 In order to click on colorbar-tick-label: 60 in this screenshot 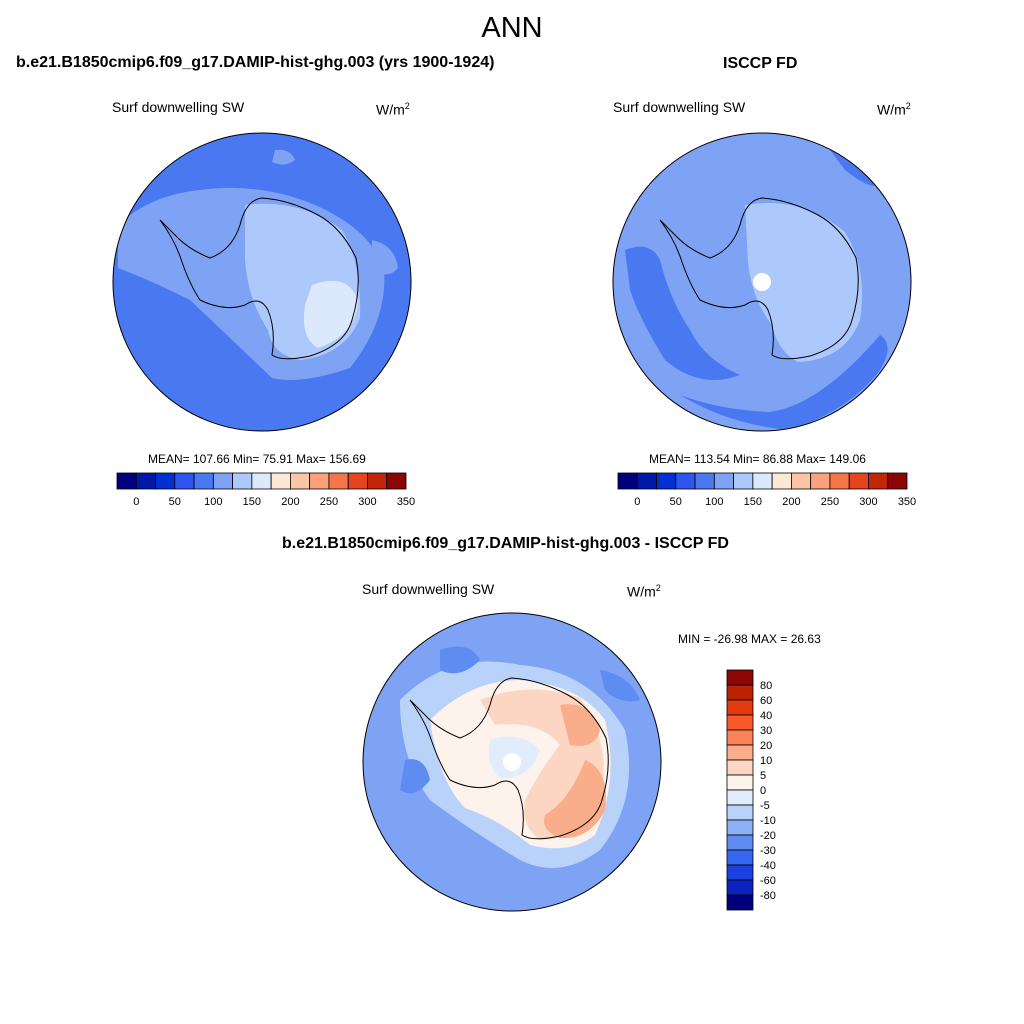, I will do `click(766, 701)`.